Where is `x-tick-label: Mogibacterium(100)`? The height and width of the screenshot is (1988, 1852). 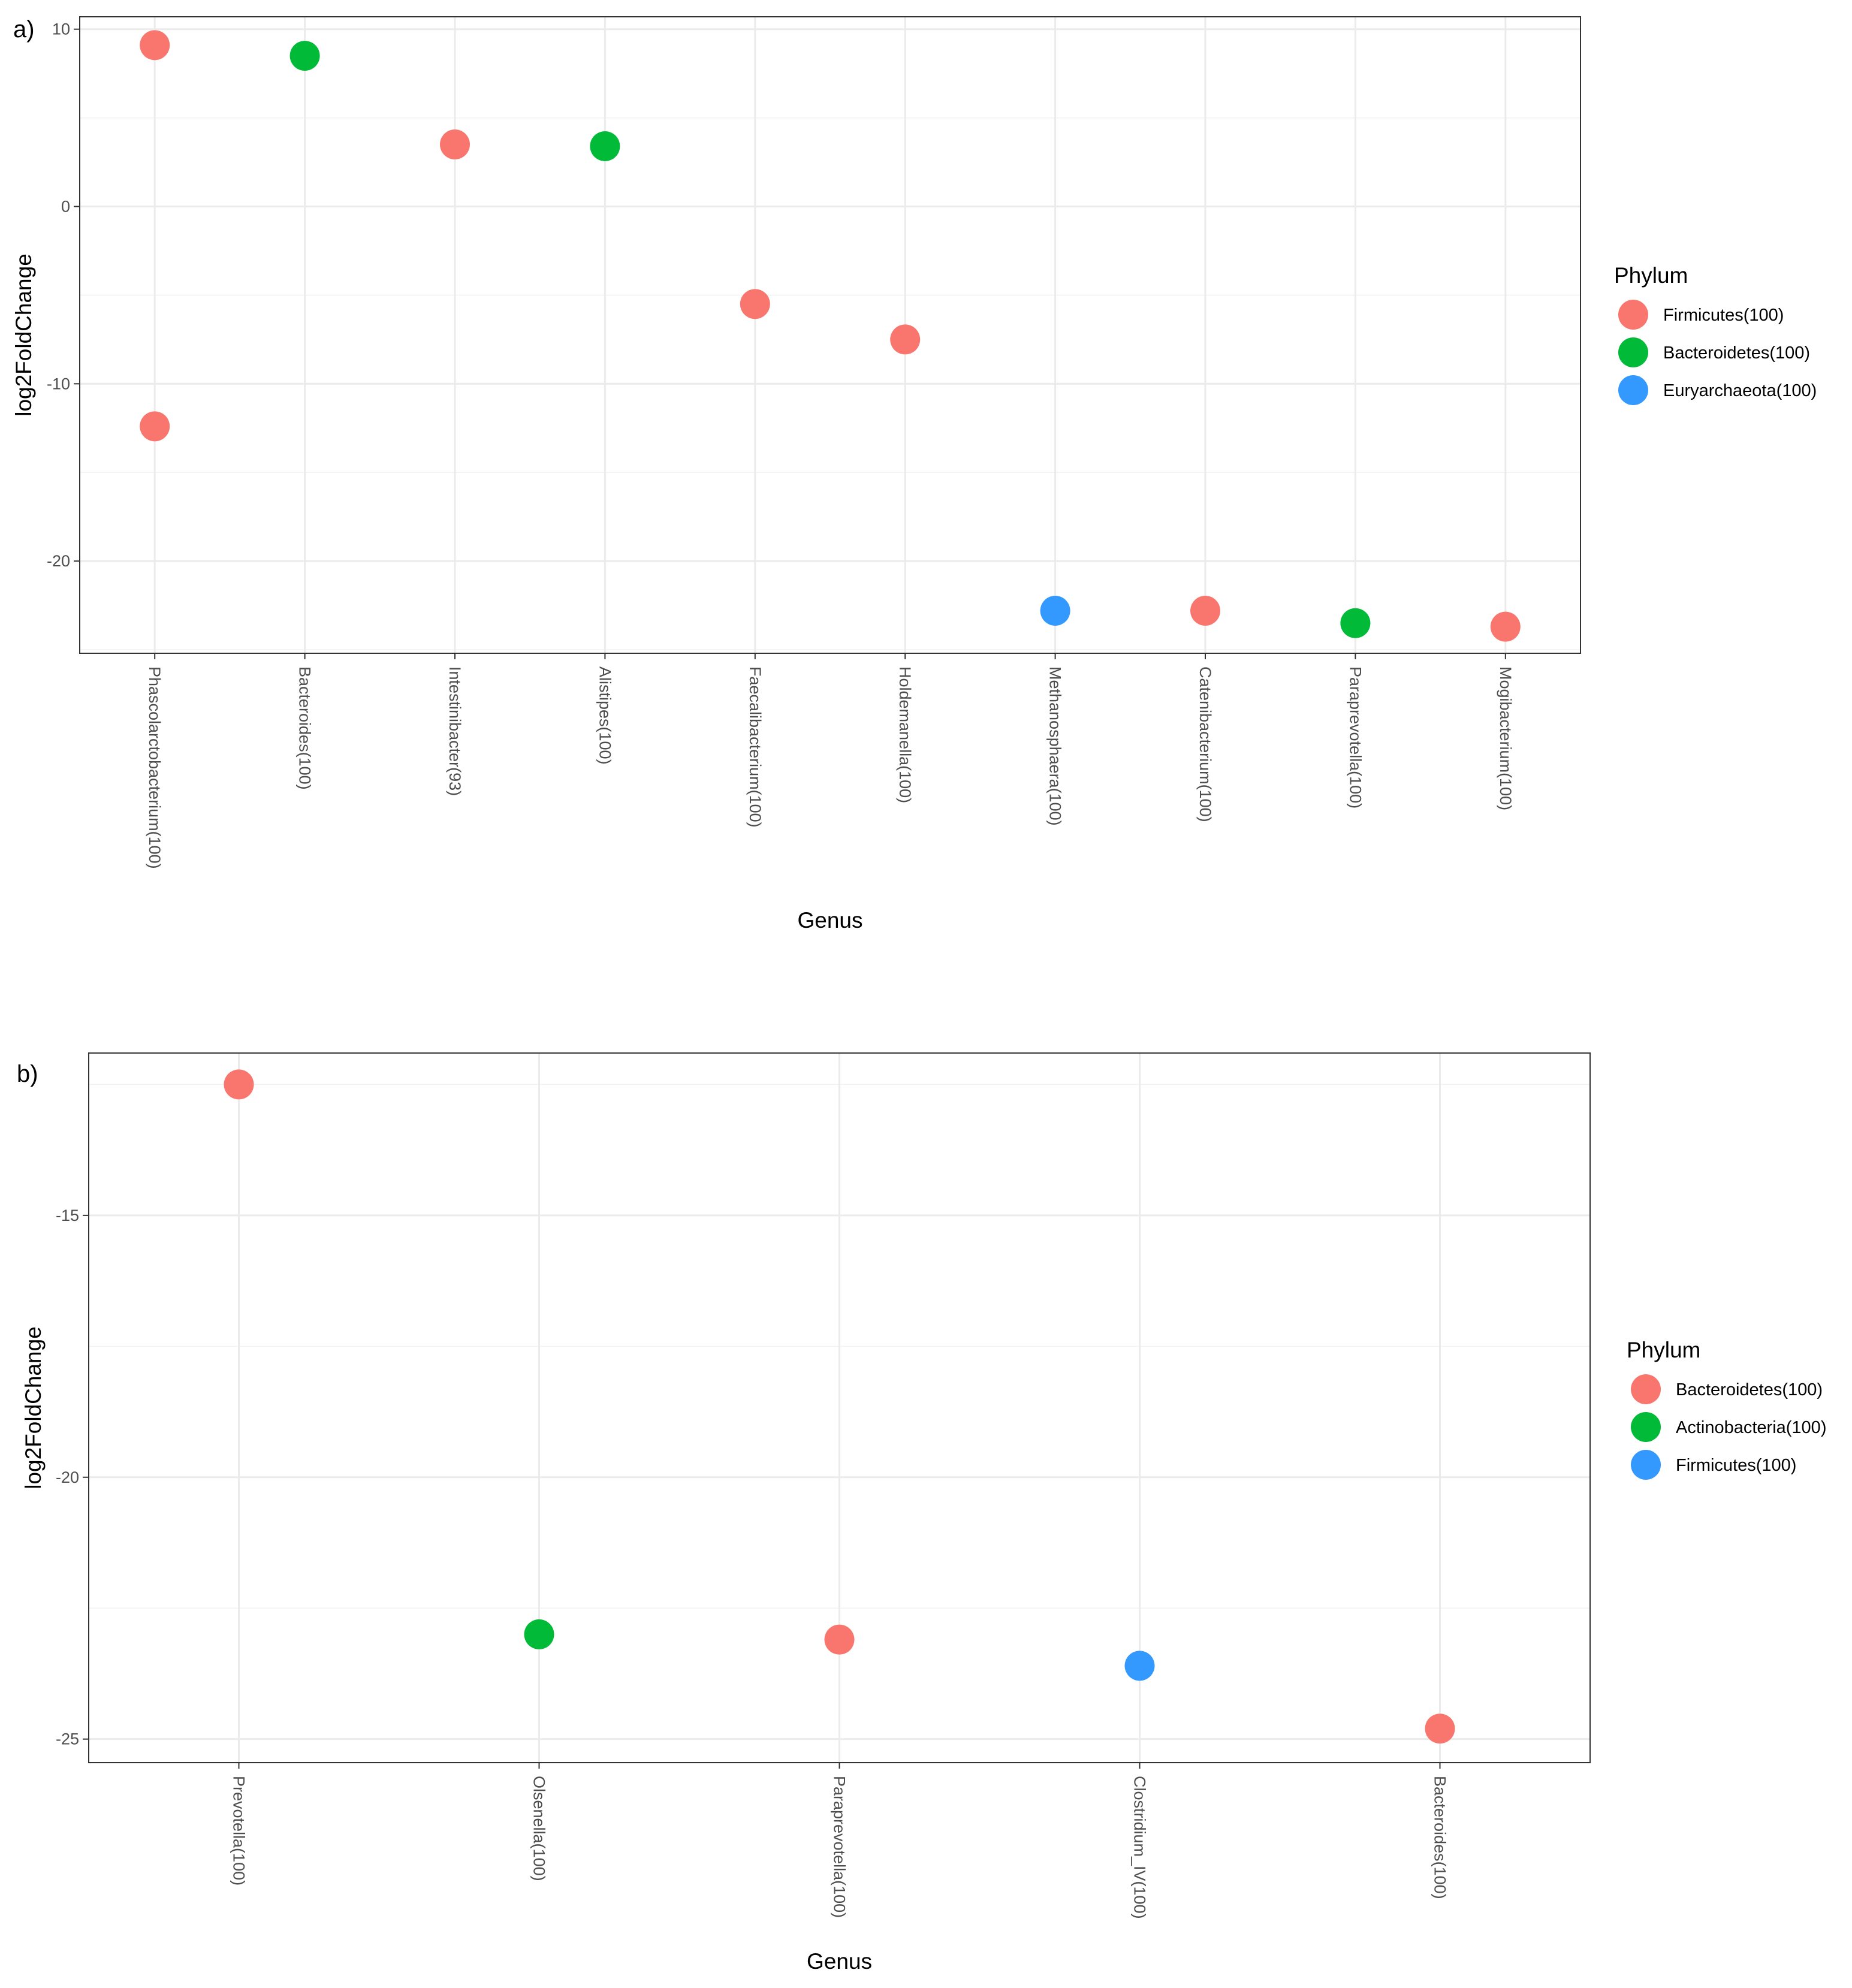 x-tick-label: Mogibacterium(100) is located at coordinates (1506, 738).